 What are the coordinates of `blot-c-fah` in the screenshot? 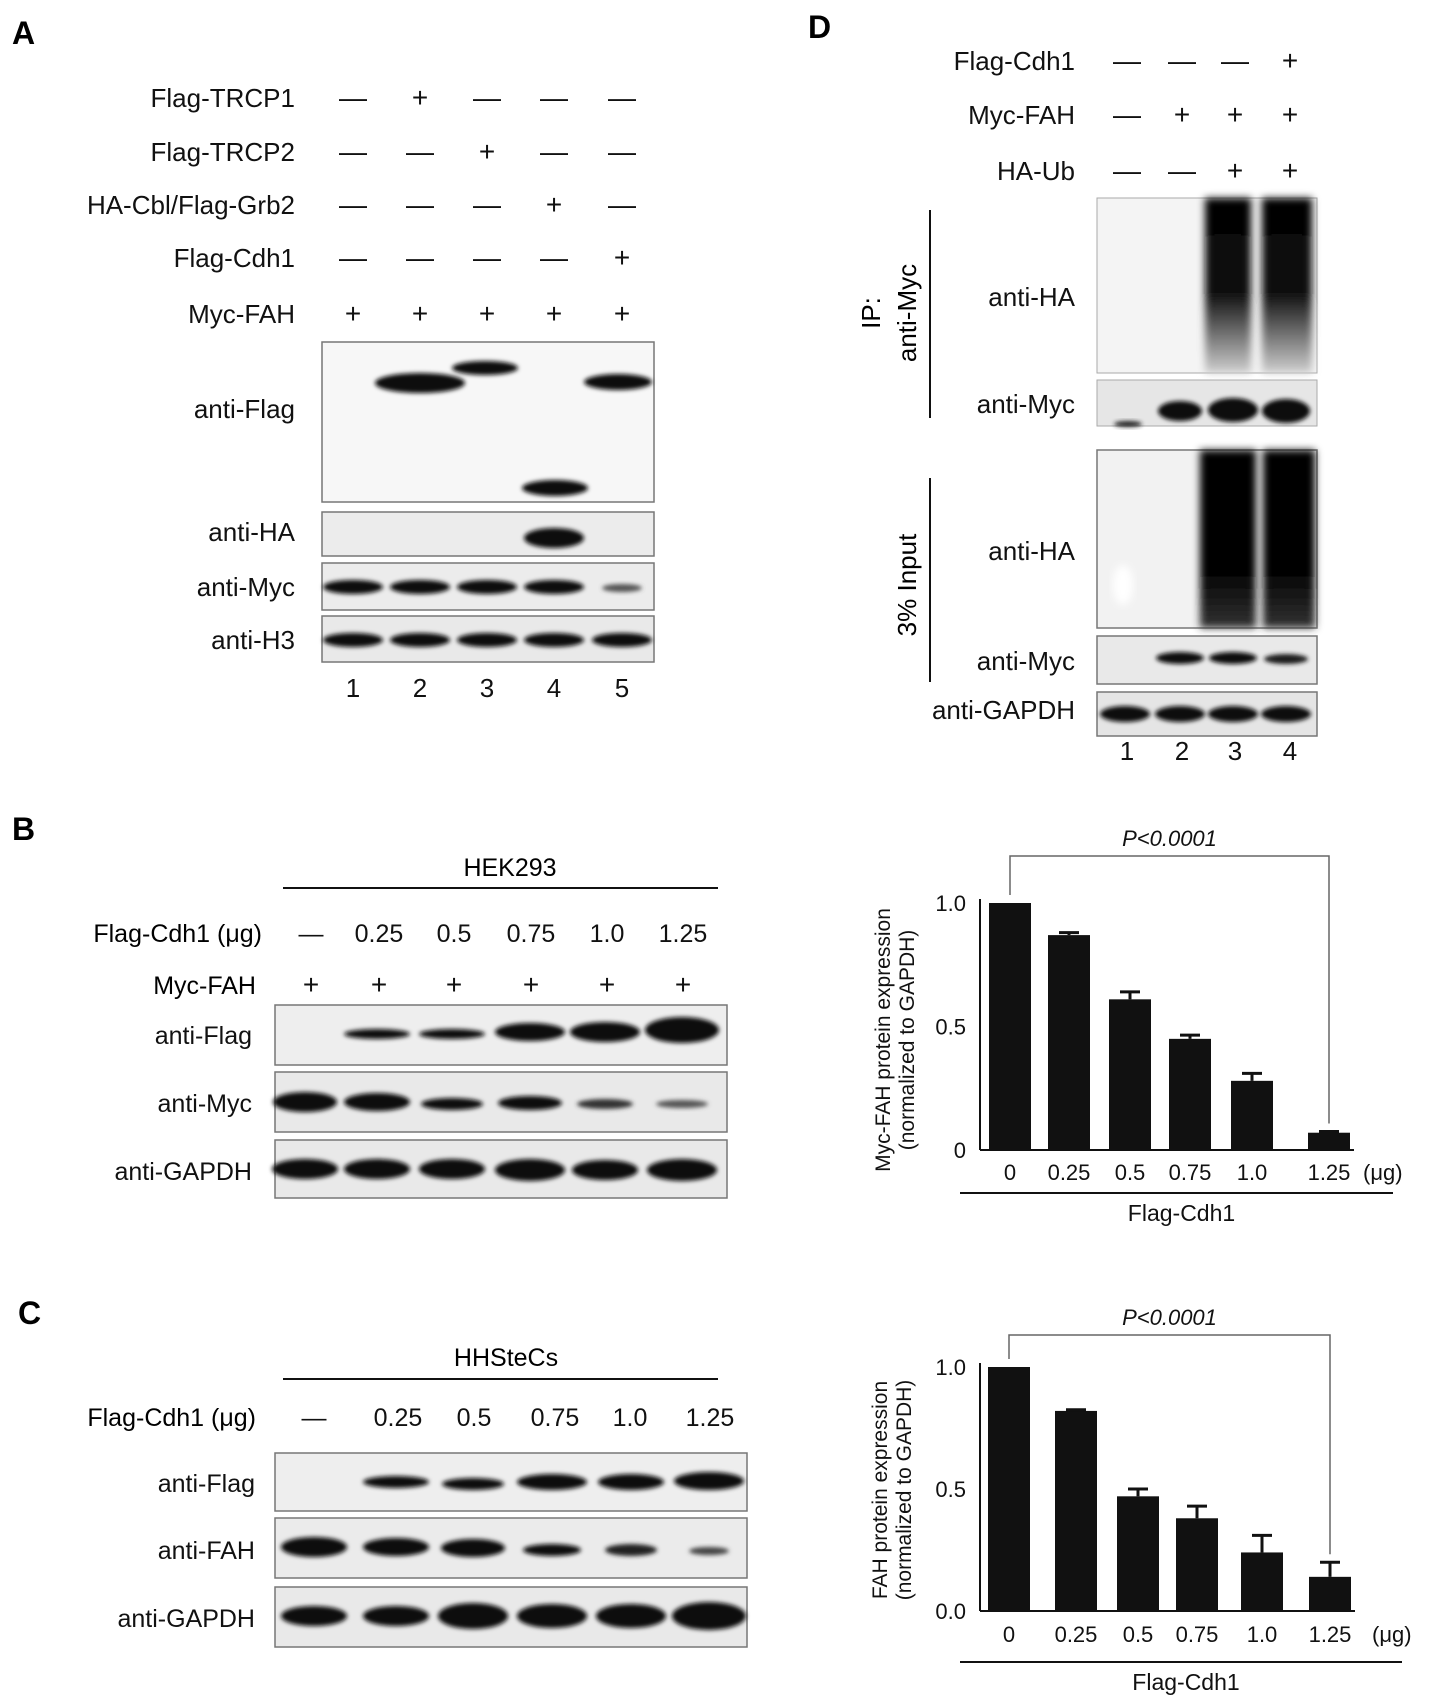 It's located at (511, 1548).